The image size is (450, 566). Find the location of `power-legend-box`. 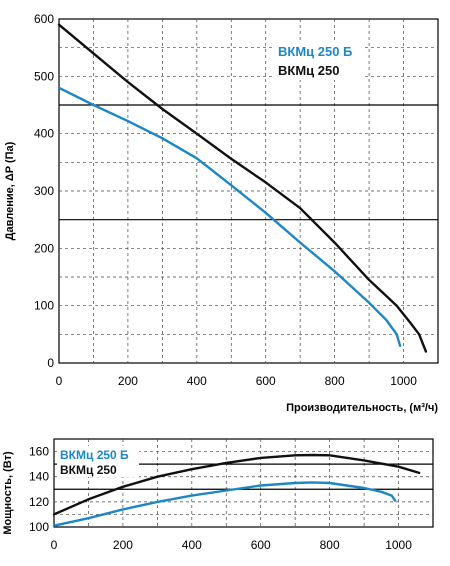

power-legend-box is located at coordinates (98, 461).